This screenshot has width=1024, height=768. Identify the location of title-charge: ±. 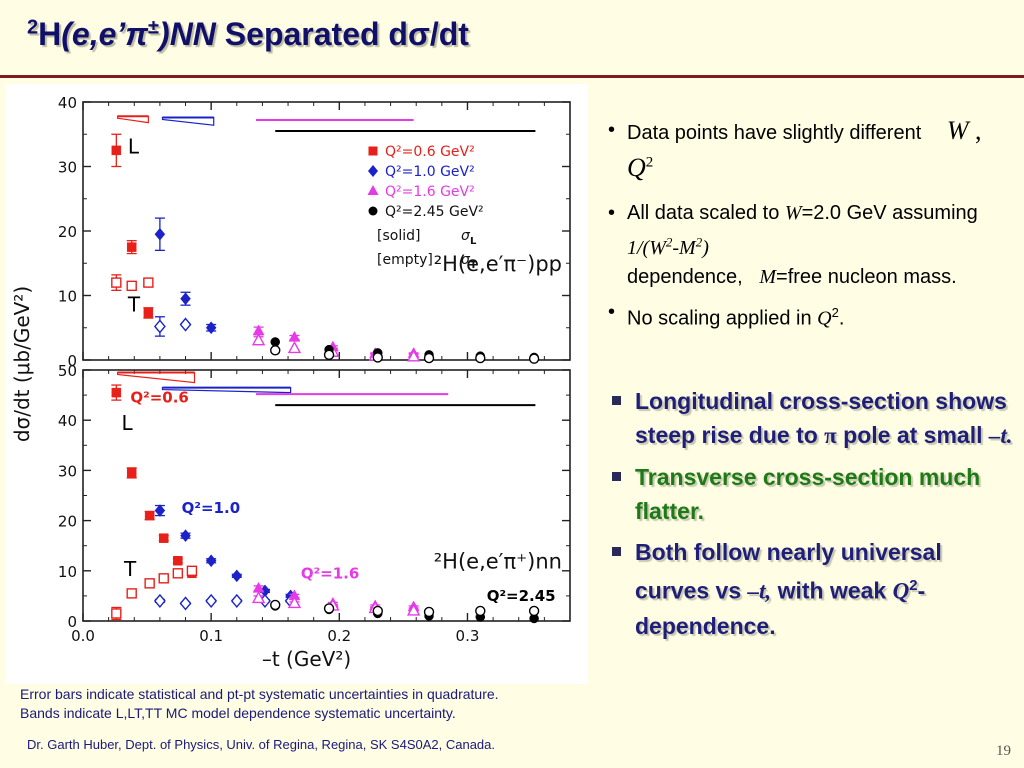
(154, 27).